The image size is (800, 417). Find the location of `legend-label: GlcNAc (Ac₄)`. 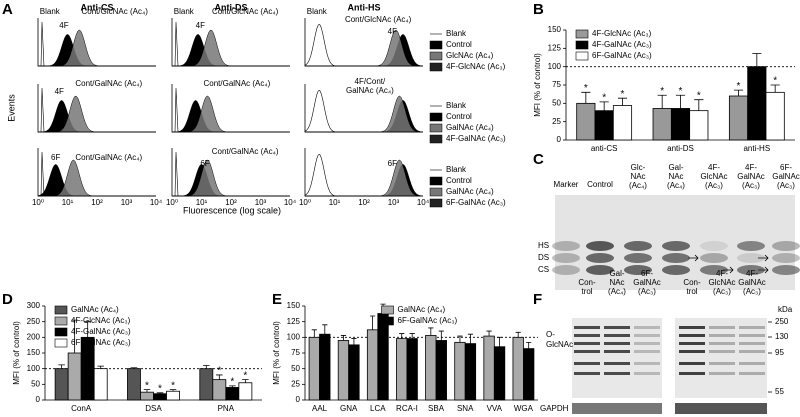

legend-label: GlcNAc (Ac₄) is located at coordinates (470, 55).